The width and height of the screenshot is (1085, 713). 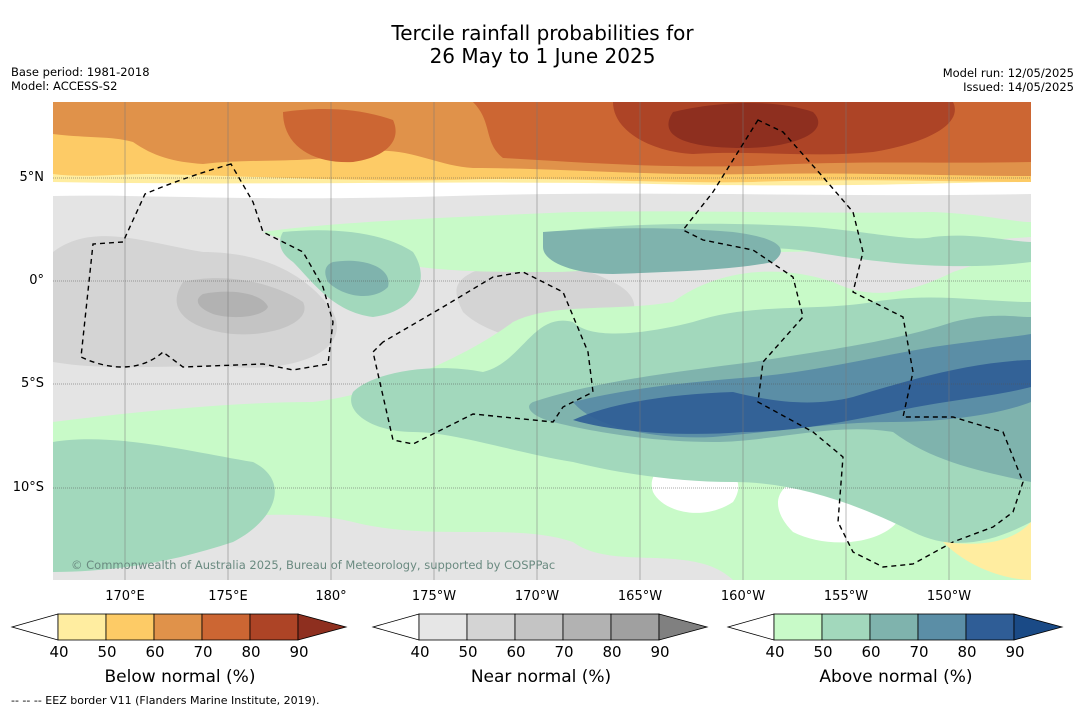 I want to click on cb2-tick: 60, so click(x=871, y=652).